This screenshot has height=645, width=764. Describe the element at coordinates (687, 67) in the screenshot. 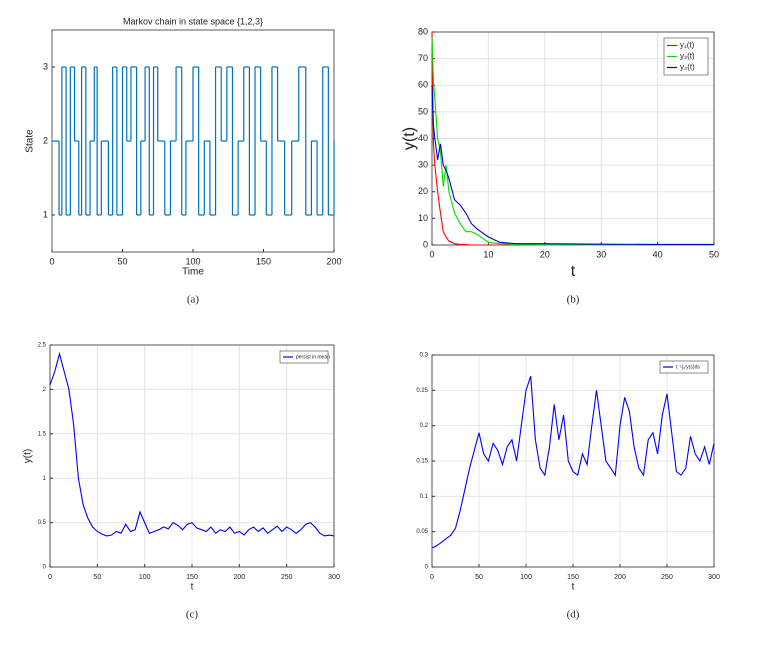

I see `legend-label: y₃(t)` at that location.